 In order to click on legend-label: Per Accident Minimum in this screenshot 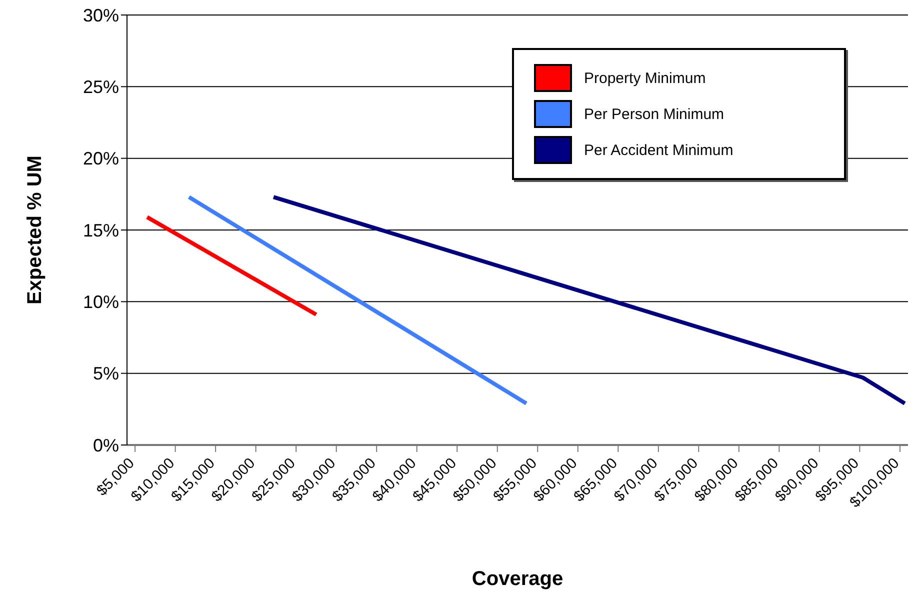, I will do `click(659, 150)`.